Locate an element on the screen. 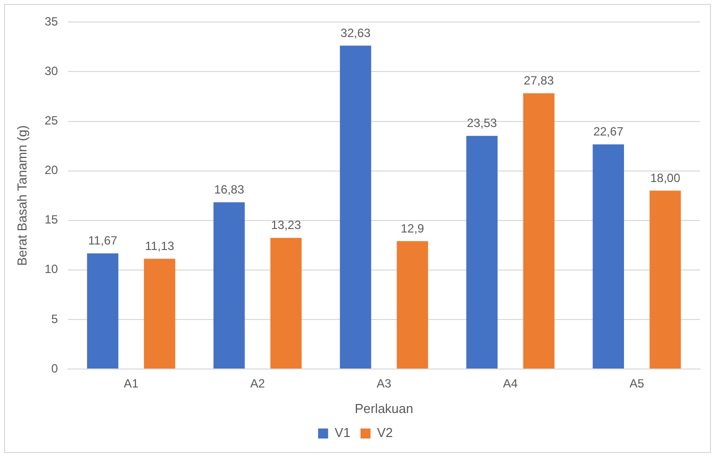 Image resolution: width=715 pixels, height=457 pixels. y-tick-label: 5 is located at coordinates (54, 319).